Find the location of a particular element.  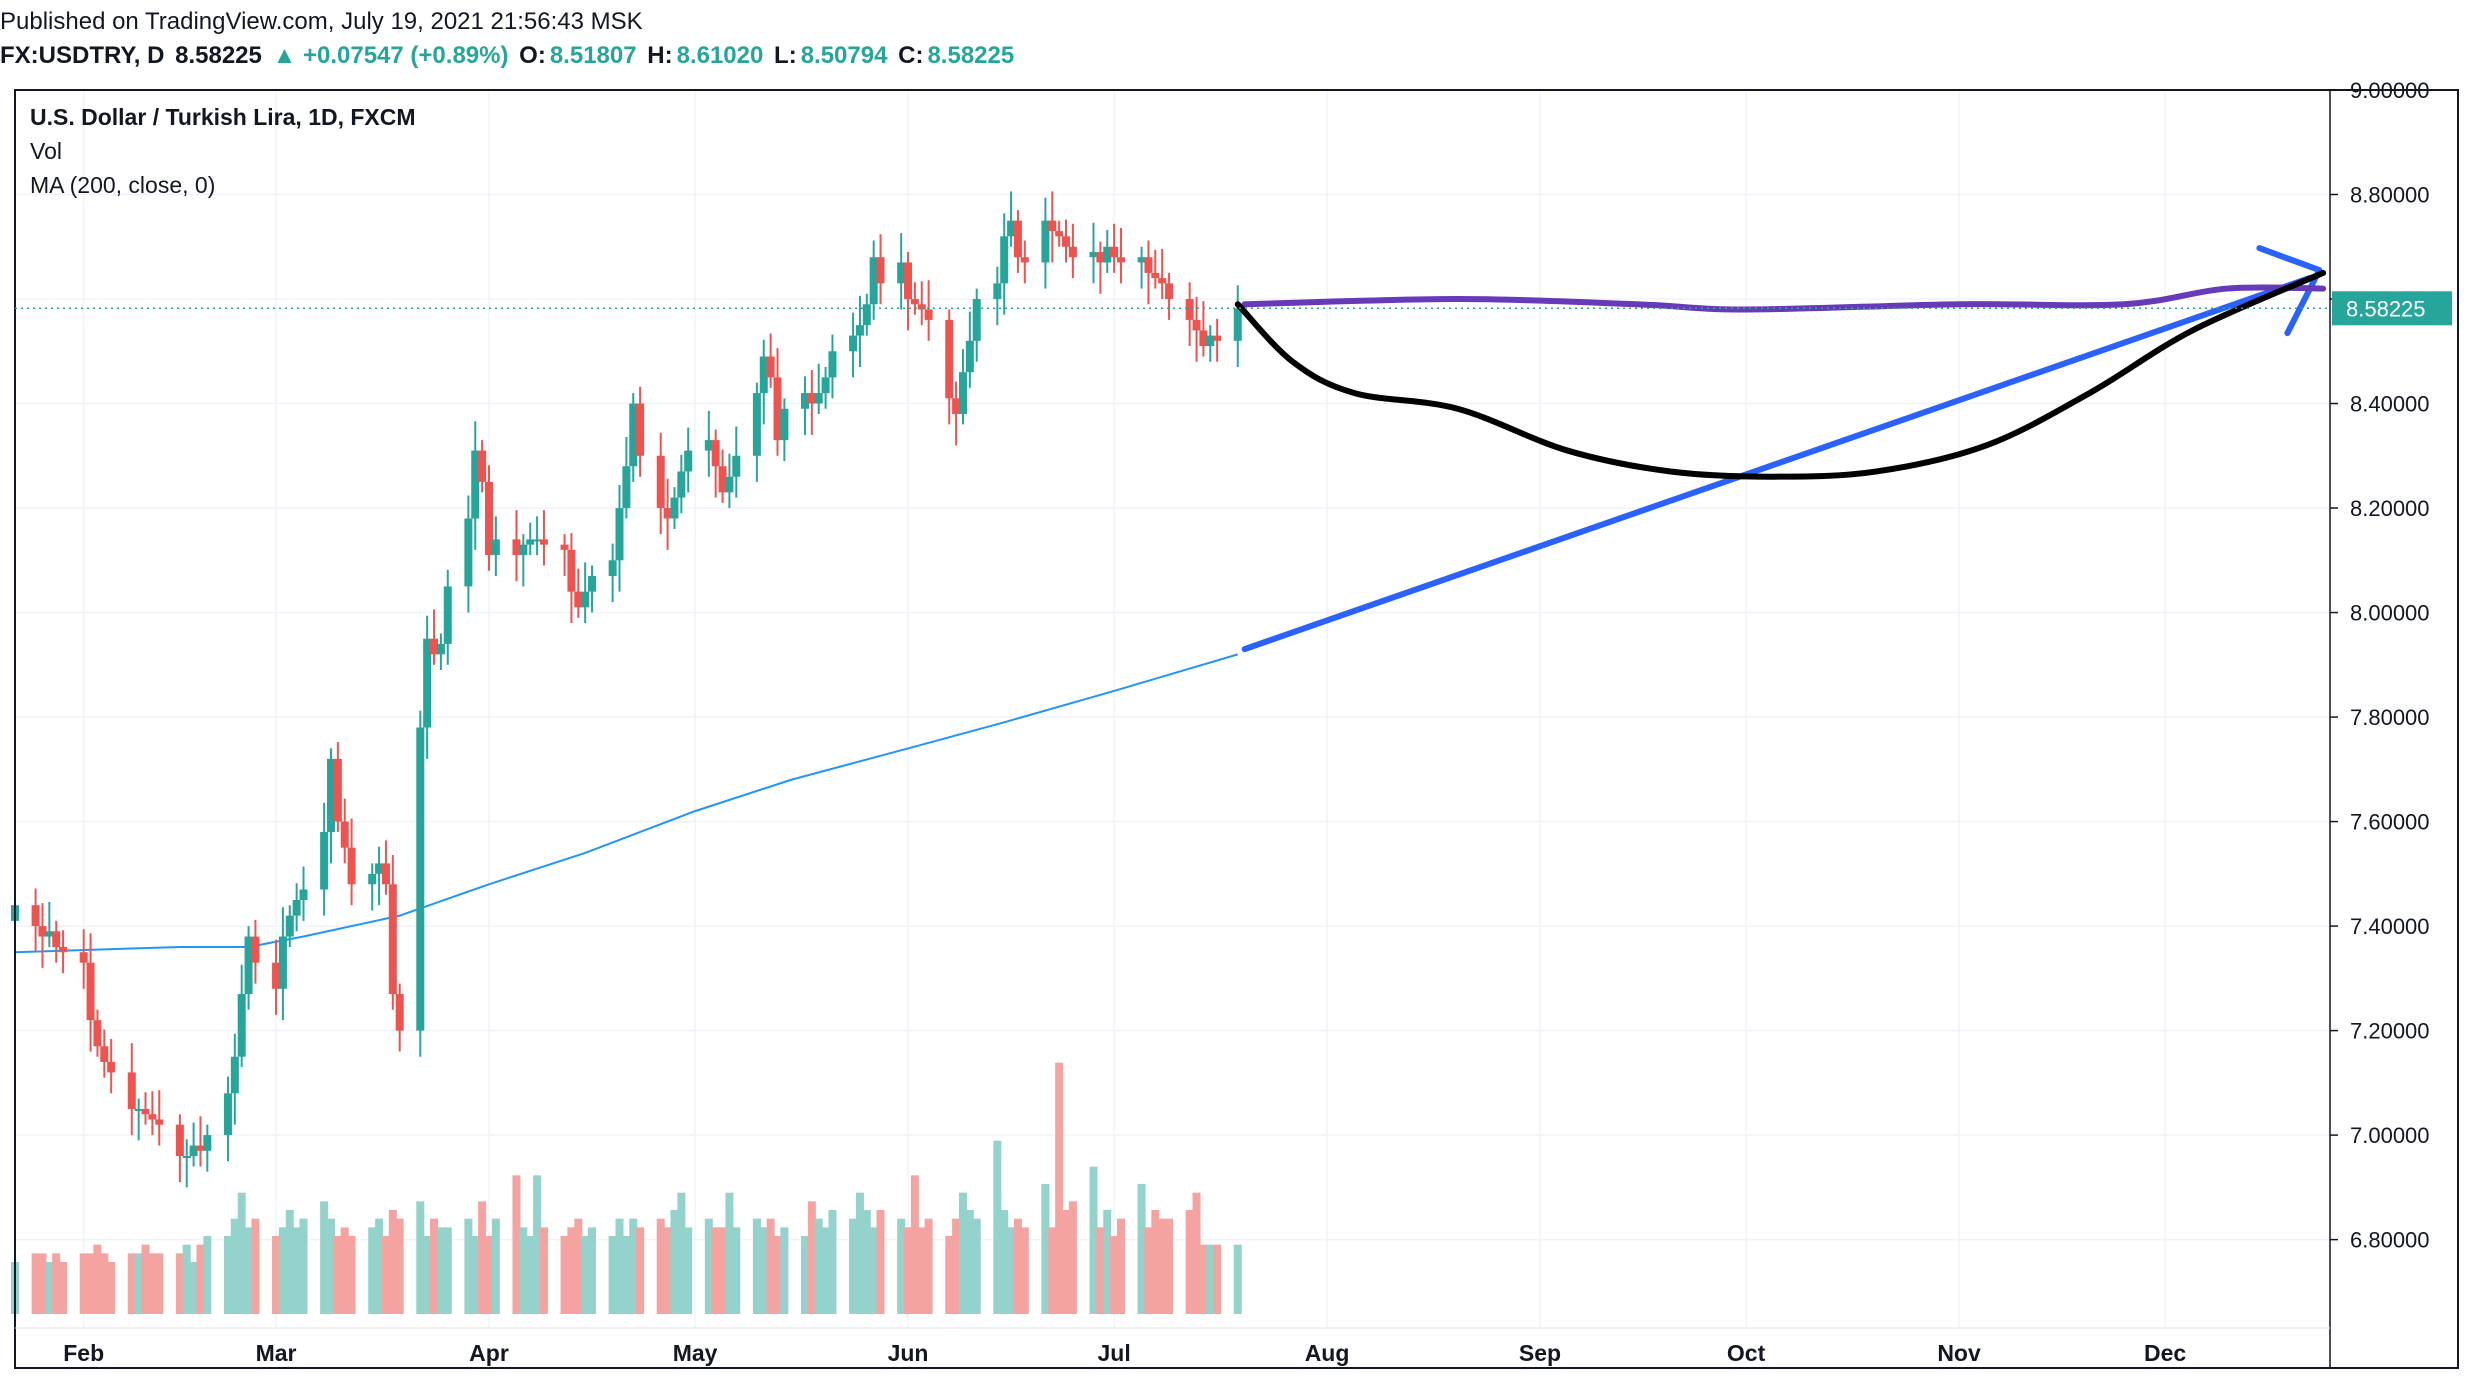

last-price-tag is located at coordinates (2392, 308).